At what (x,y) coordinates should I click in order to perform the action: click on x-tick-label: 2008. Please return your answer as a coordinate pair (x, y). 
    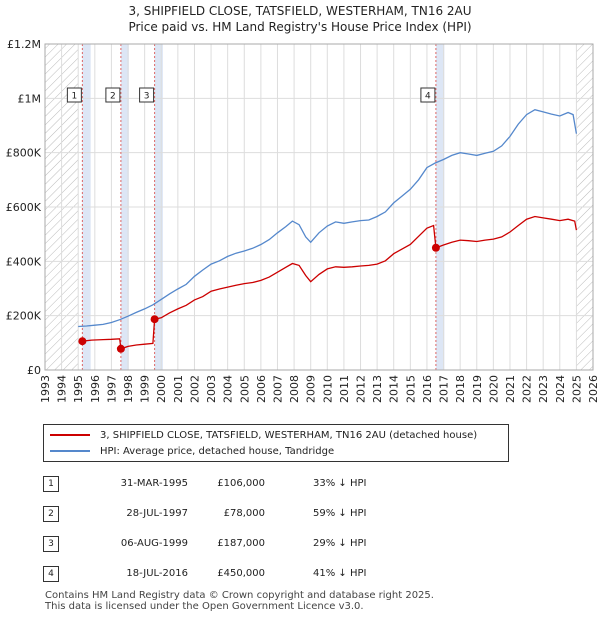
    Looking at the image, I should click on (294, 389).